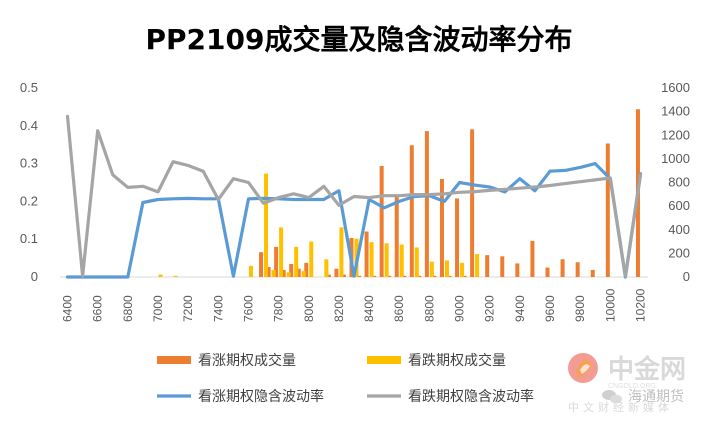  What do you see at coordinates (29, 163) in the screenshot?
I see `y-left-tick-label: 0.3` at bounding box center [29, 163].